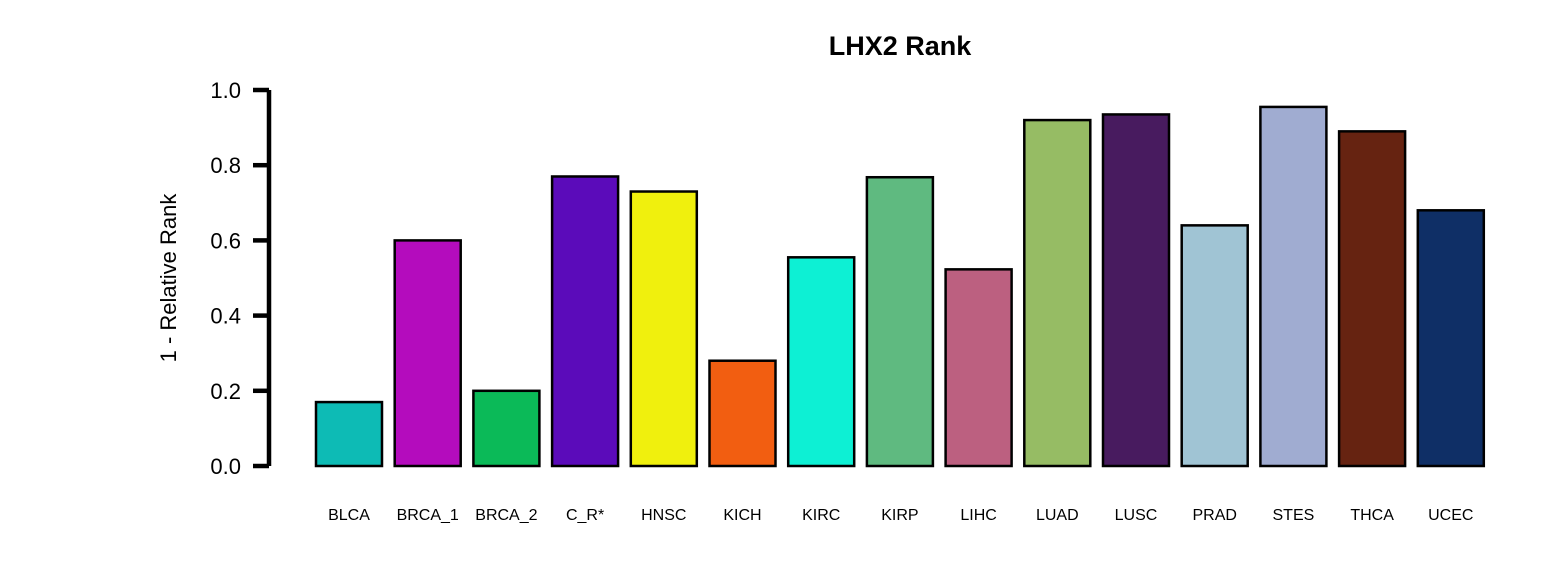 This screenshot has width=1560, height=586. Describe the element at coordinates (1450, 515) in the screenshot. I see `x-tick-label: UCEC` at that location.